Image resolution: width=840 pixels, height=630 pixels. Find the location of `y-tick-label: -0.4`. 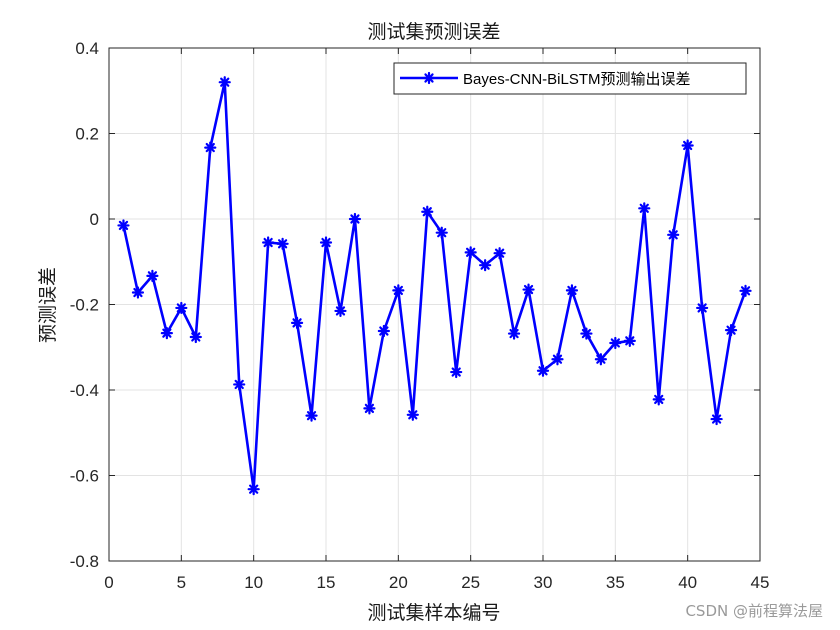

y-tick-label: -0.4 is located at coordinates (84, 390).